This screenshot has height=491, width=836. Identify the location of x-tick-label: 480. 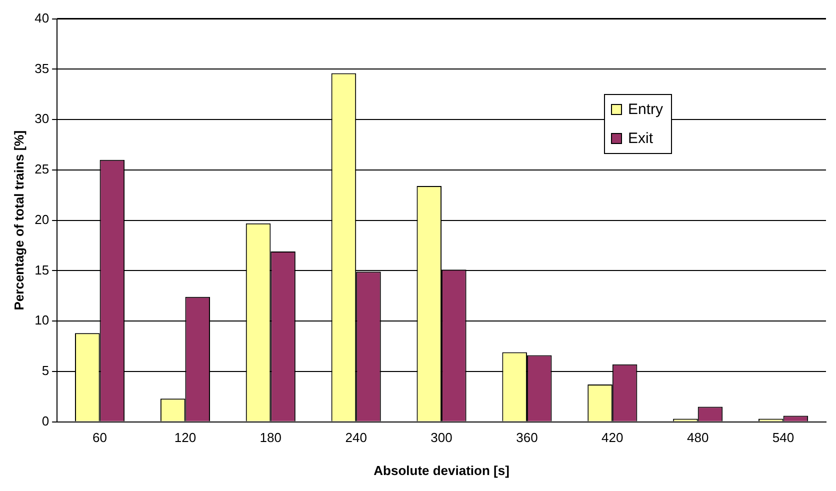
(697, 438).